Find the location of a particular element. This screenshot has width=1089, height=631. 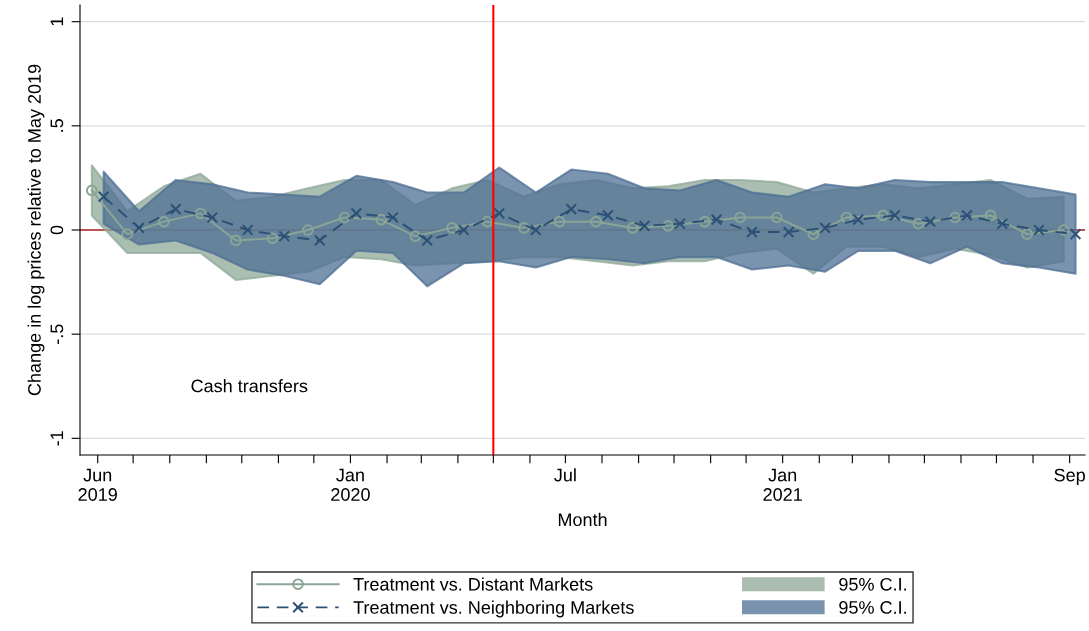

legend-label: Treatment vs. Distant Markets is located at coordinates (473, 584).